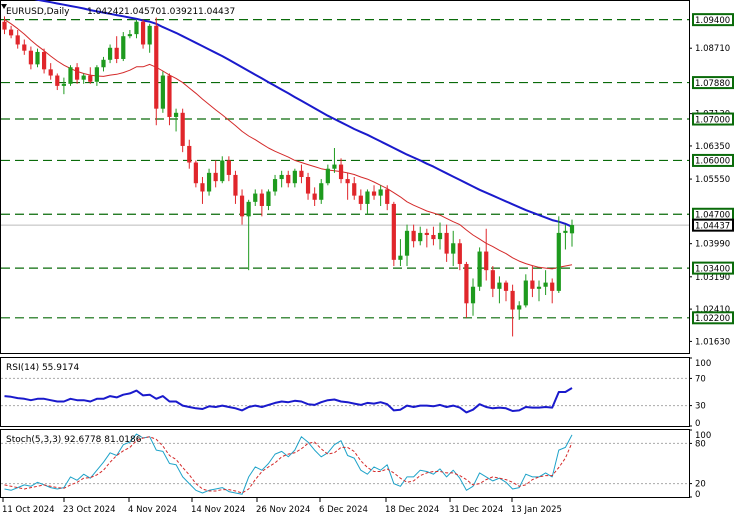 The height and width of the screenshot is (519, 737). I want to click on current-price-label: 1.04437, so click(712, 226).